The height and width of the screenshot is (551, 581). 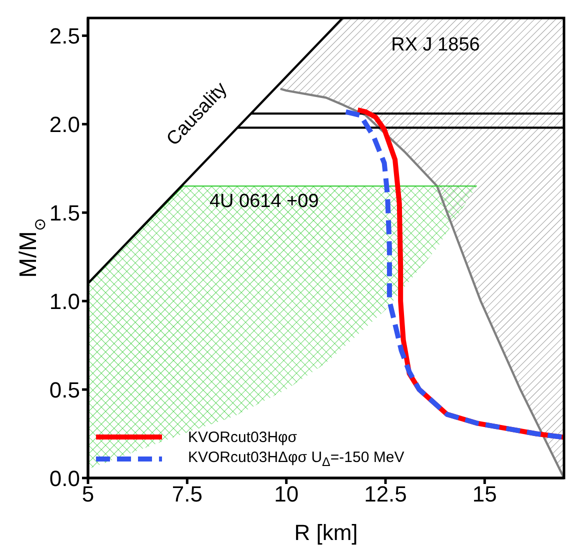 I want to click on y-tick-label: 0.5, so click(x=64, y=389).